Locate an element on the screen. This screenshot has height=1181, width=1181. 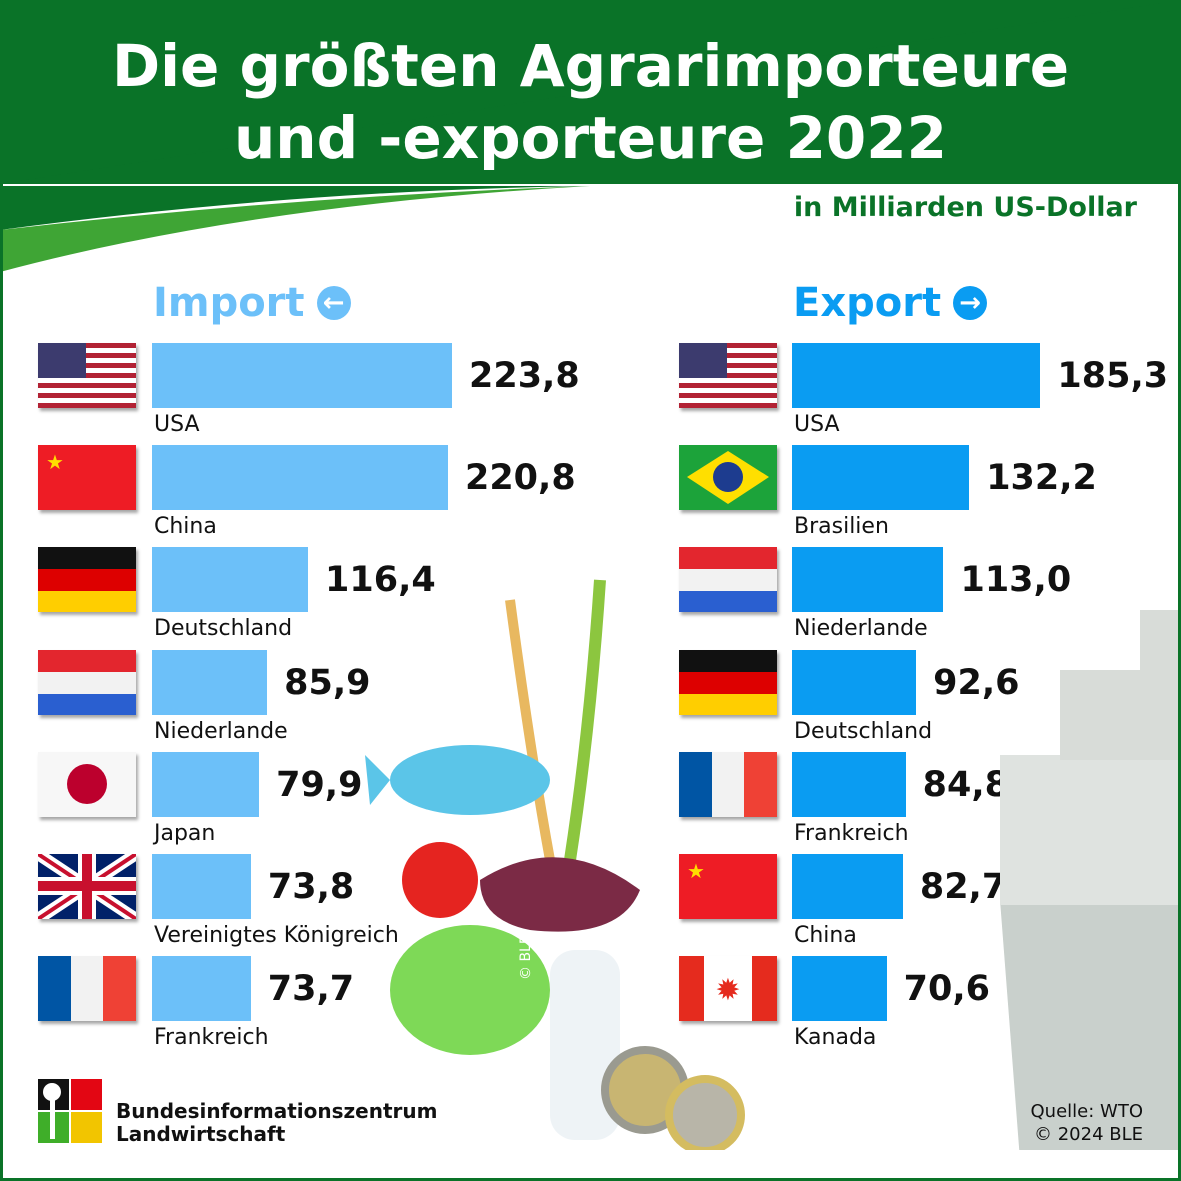
tomato-icon is located at coordinates (440, 880).